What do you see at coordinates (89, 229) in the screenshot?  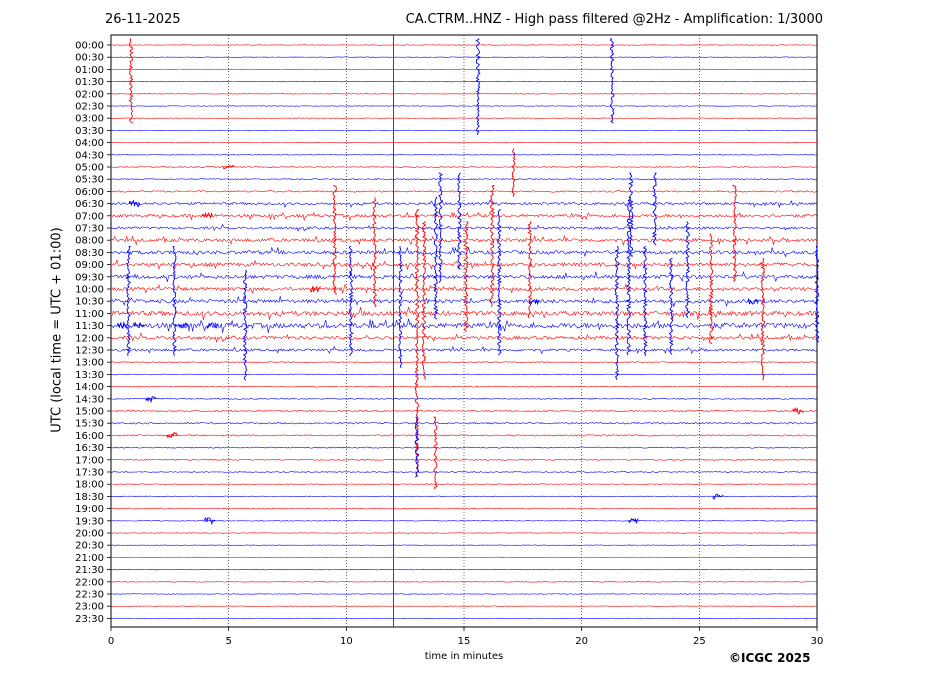 I see `row-label: 07:30` at bounding box center [89, 229].